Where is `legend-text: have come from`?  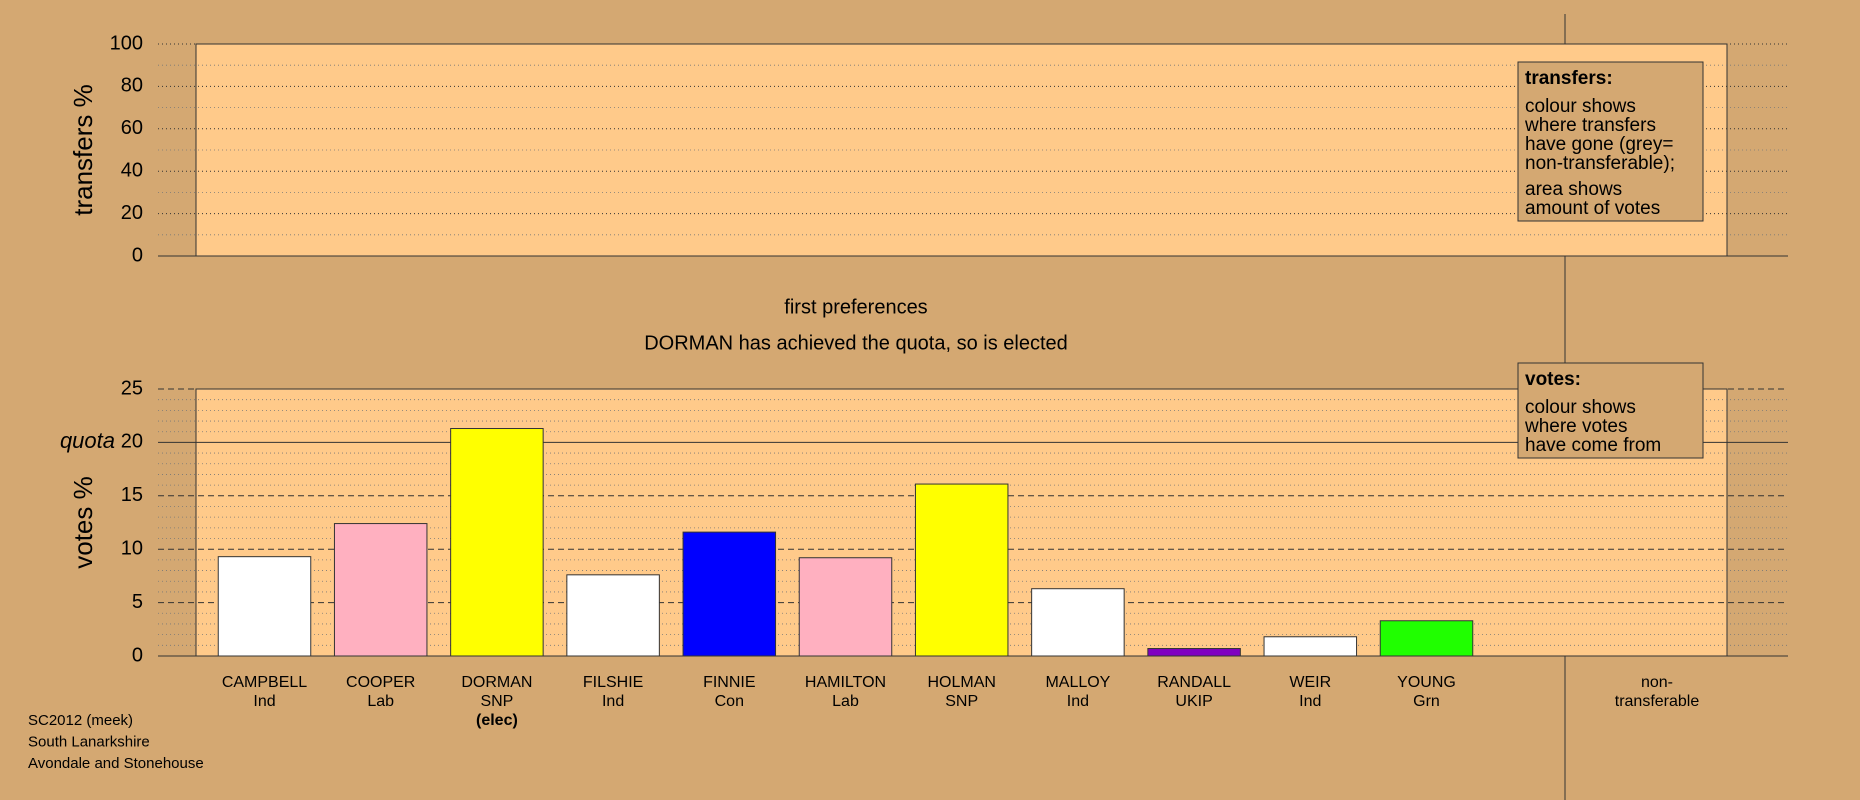
legend-text: have come from is located at coordinates (1593, 445).